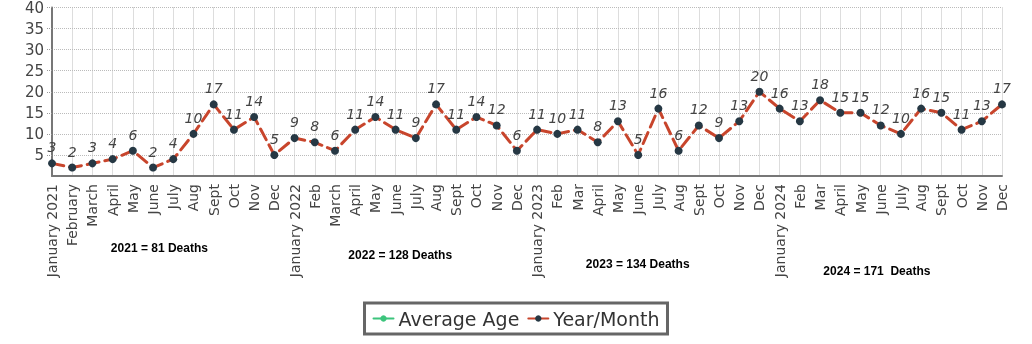 The width and height of the screenshot is (1032, 344). What do you see at coordinates (606, 318) in the screenshot?
I see `legend-label: Year/Month` at bounding box center [606, 318].